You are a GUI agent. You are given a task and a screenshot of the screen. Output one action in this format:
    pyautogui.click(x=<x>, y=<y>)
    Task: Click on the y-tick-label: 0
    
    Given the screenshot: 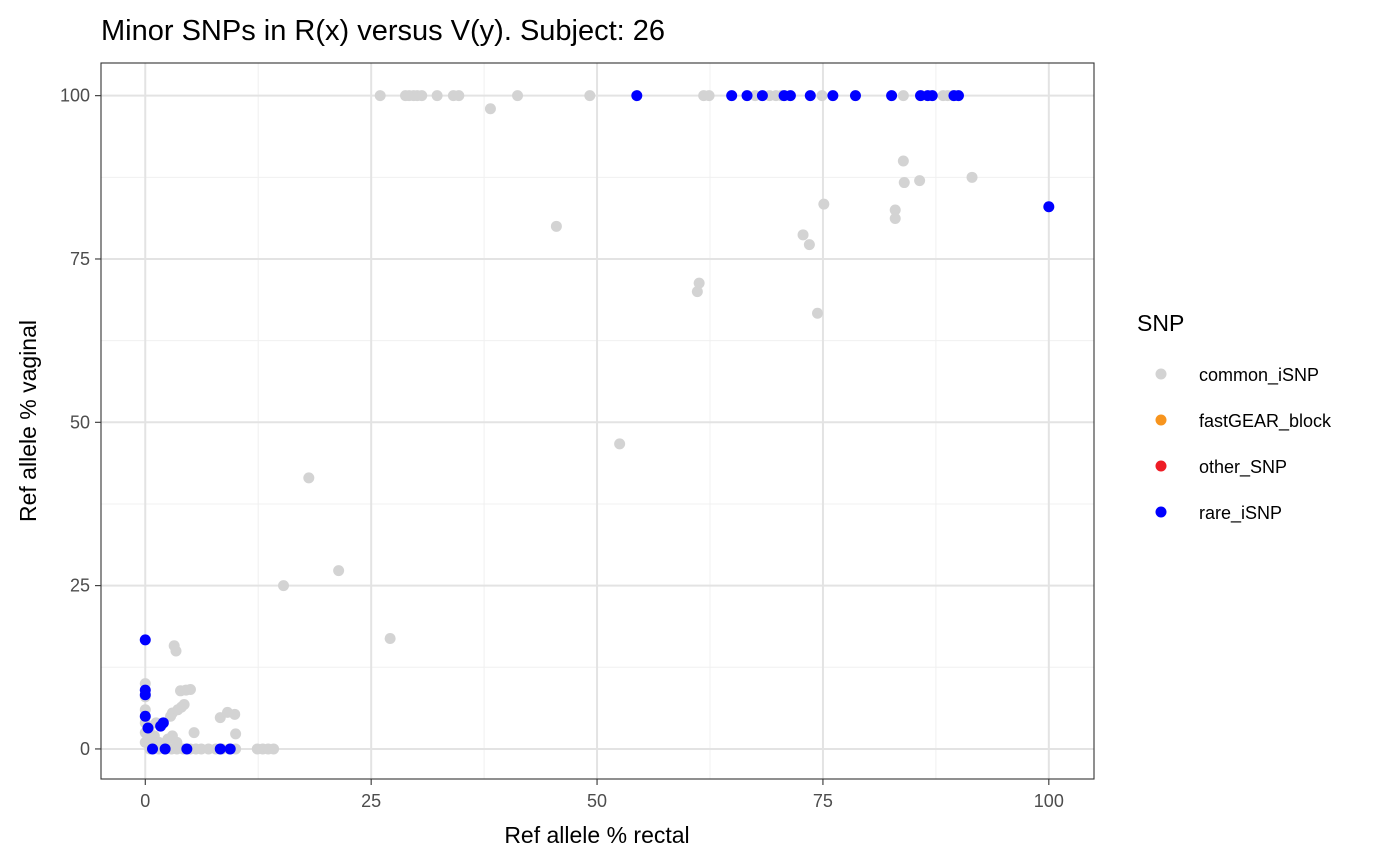 What is the action you would take?
    pyautogui.click(x=85, y=749)
    